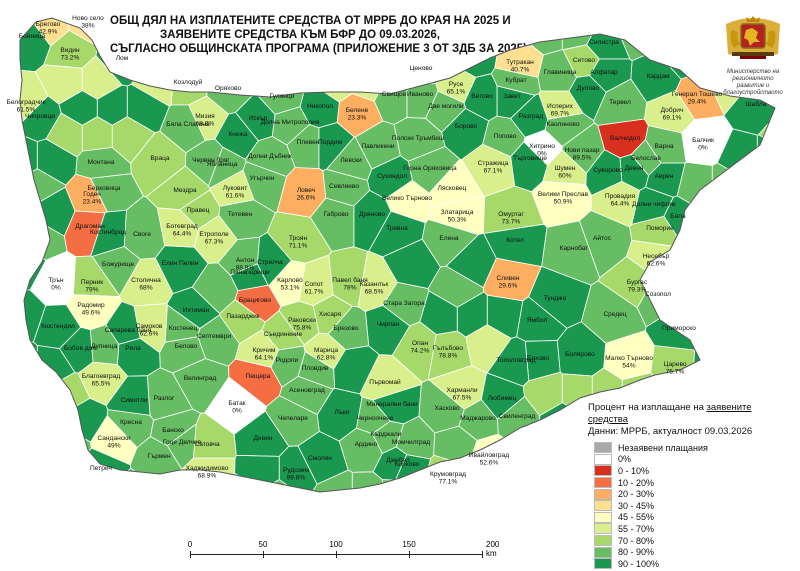 This screenshot has height=571, width=800. What do you see at coordinates (512, 96) in the screenshot?
I see `municipality-name: Завет` at bounding box center [512, 96].